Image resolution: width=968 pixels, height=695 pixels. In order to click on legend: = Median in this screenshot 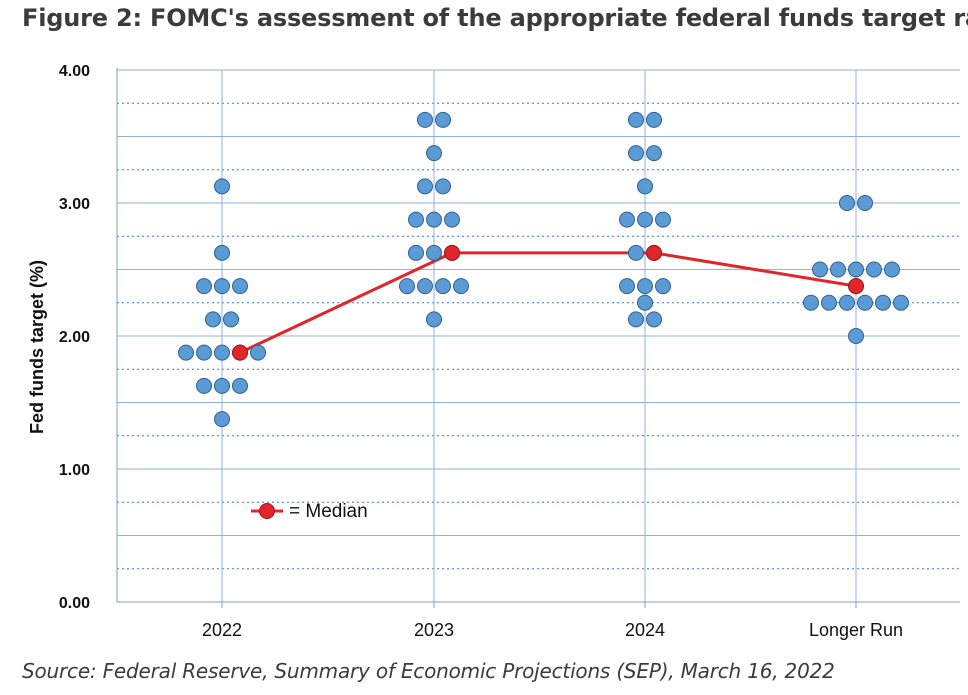, I will do `click(309, 511)`.